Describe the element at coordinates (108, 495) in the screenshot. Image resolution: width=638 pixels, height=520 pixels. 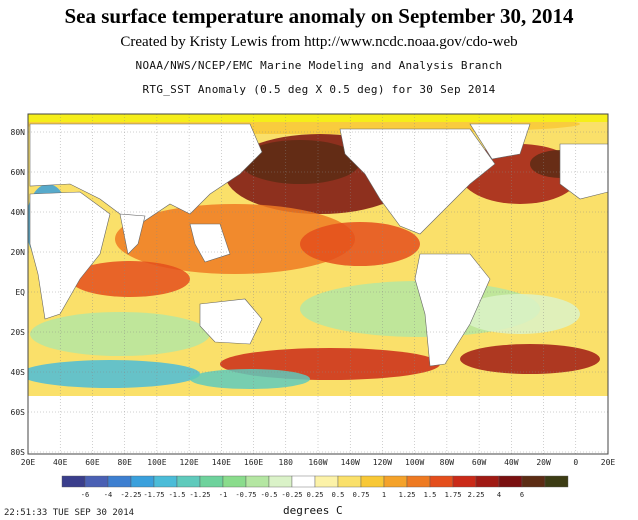
I see `legend-tick-label: -4` at that location.